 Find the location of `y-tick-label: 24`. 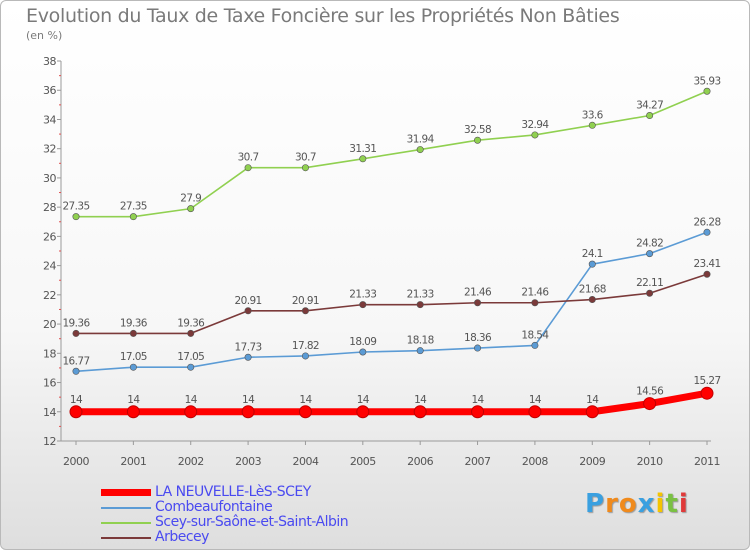

y-tick-label: 24 is located at coordinates (49, 266).